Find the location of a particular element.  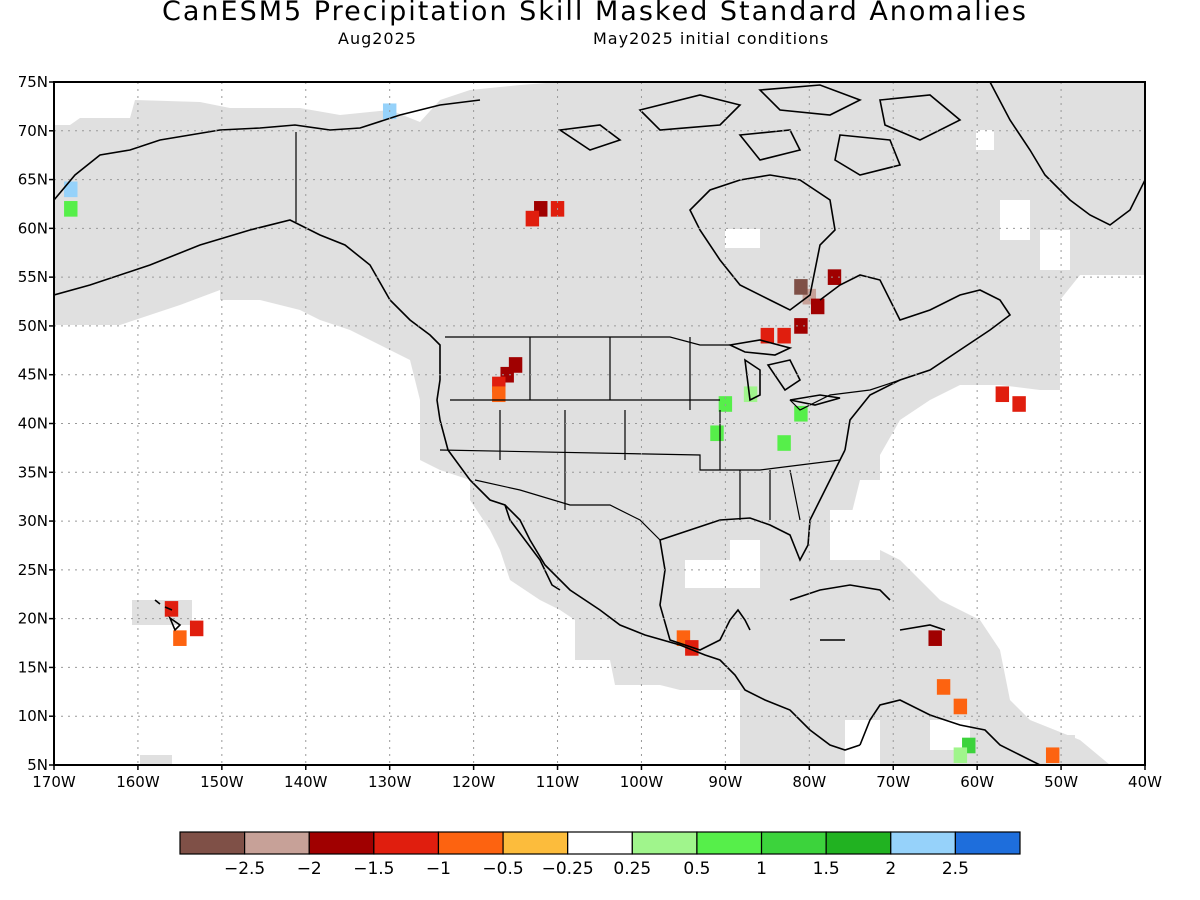

colorbar-label: 1.5 is located at coordinates (826, 869).